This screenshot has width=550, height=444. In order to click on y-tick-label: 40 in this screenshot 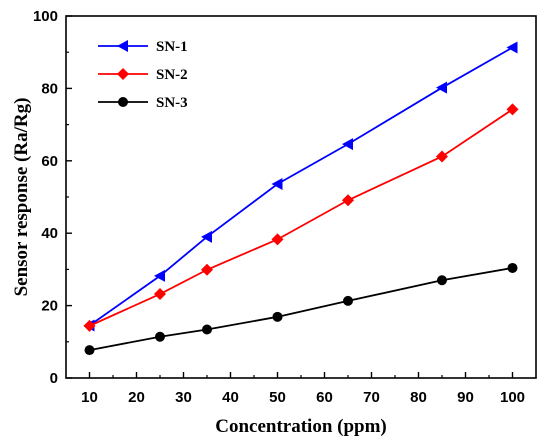, I will do `click(49, 233)`.